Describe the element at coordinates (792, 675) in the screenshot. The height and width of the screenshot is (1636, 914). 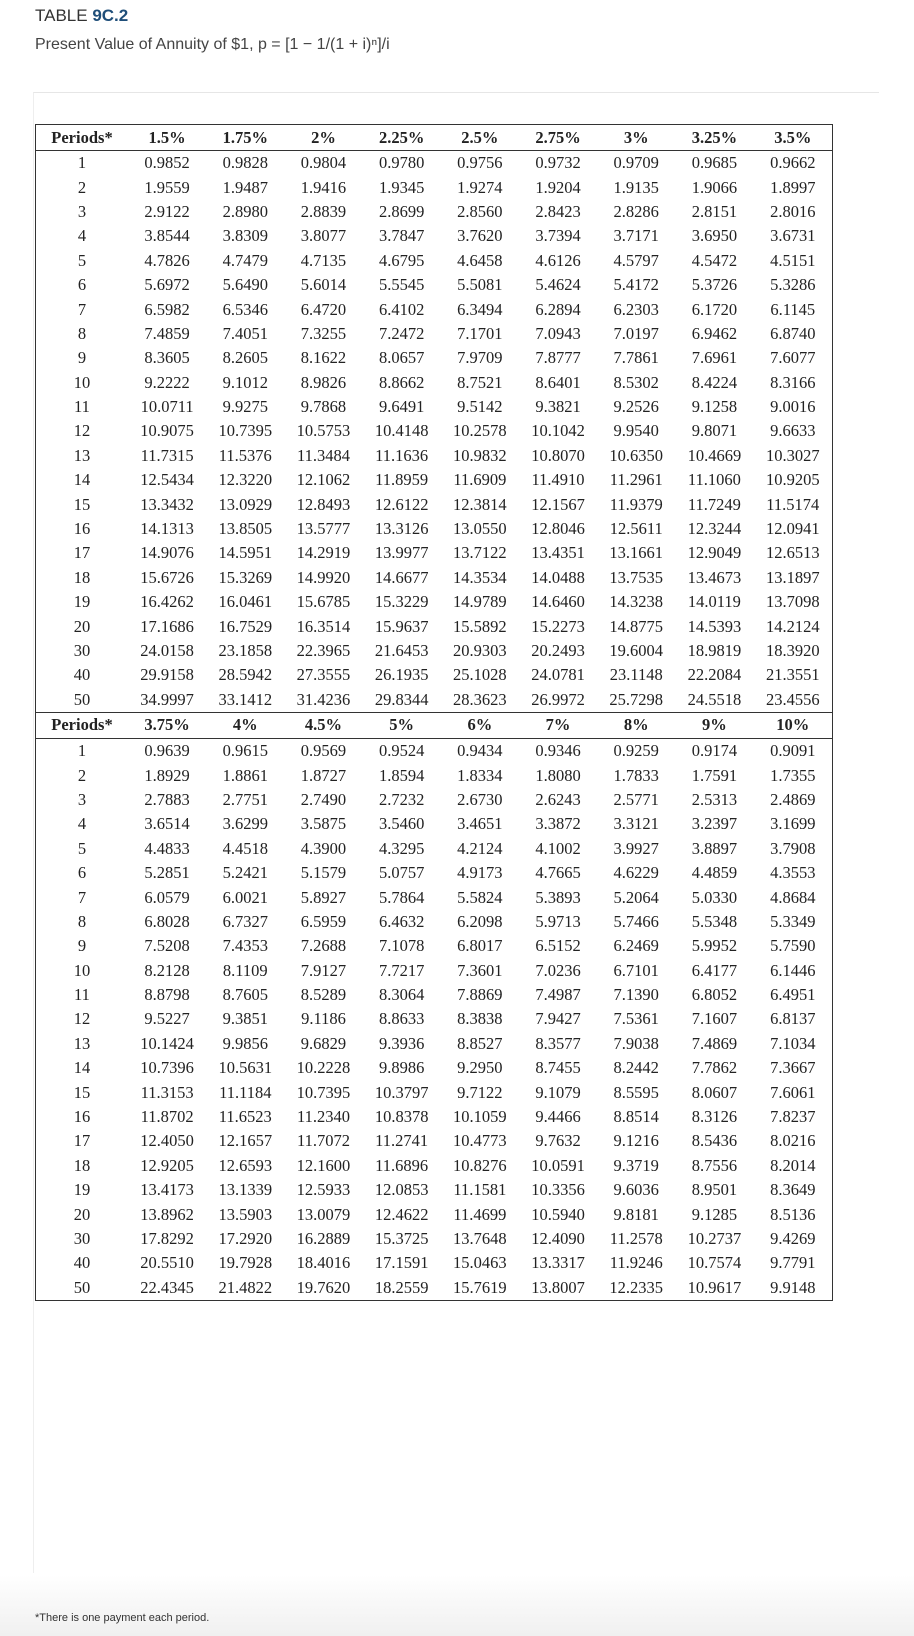
I see `value-cell: 21.3551` at that location.